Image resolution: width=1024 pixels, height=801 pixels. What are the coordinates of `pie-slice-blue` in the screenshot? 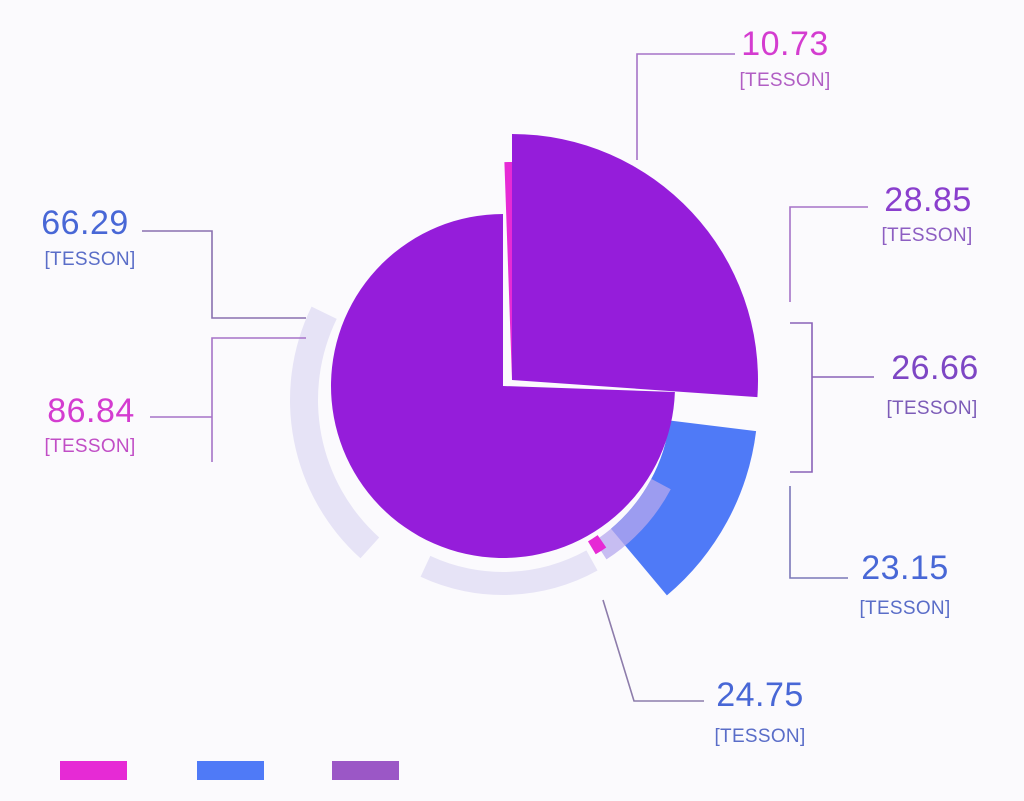 It's located at (683, 508).